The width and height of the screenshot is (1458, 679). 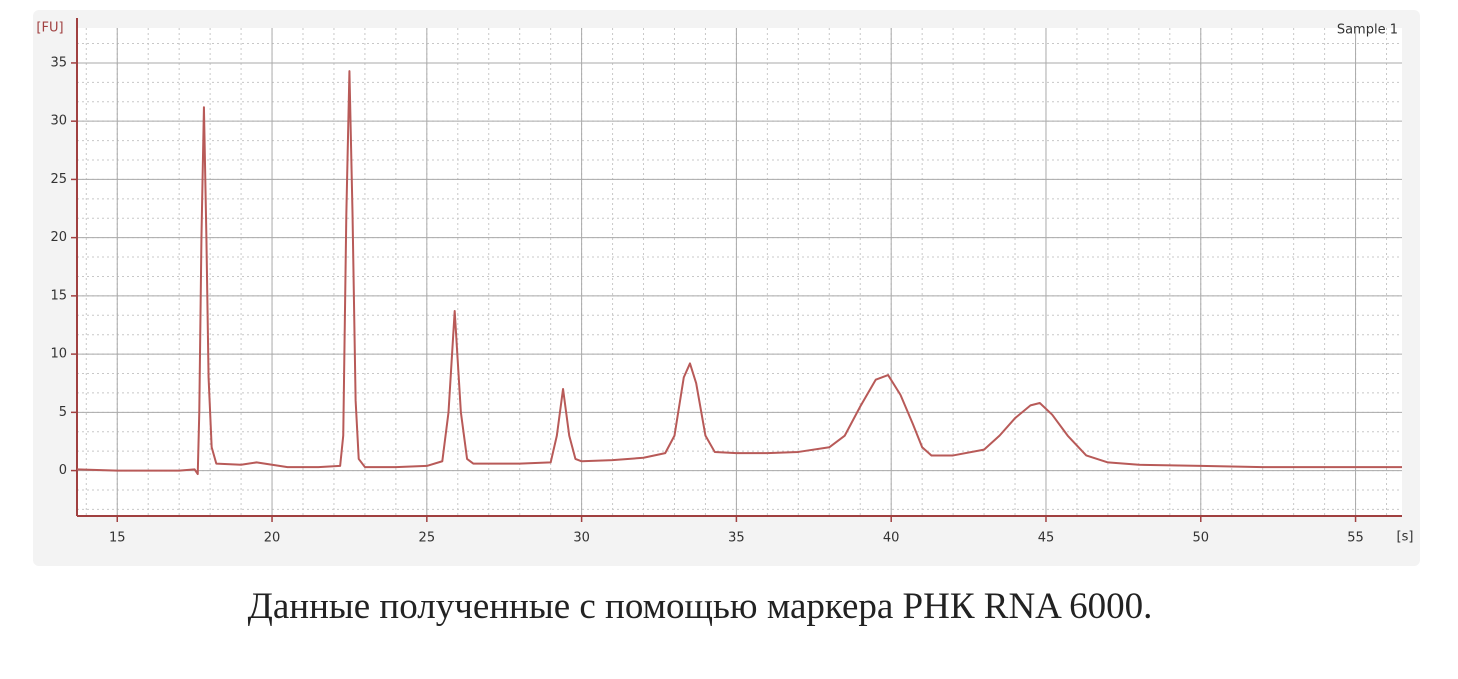 What do you see at coordinates (736, 538) in the screenshot?
I see `x-tick-label: 35` at bounding box center [736, 538].